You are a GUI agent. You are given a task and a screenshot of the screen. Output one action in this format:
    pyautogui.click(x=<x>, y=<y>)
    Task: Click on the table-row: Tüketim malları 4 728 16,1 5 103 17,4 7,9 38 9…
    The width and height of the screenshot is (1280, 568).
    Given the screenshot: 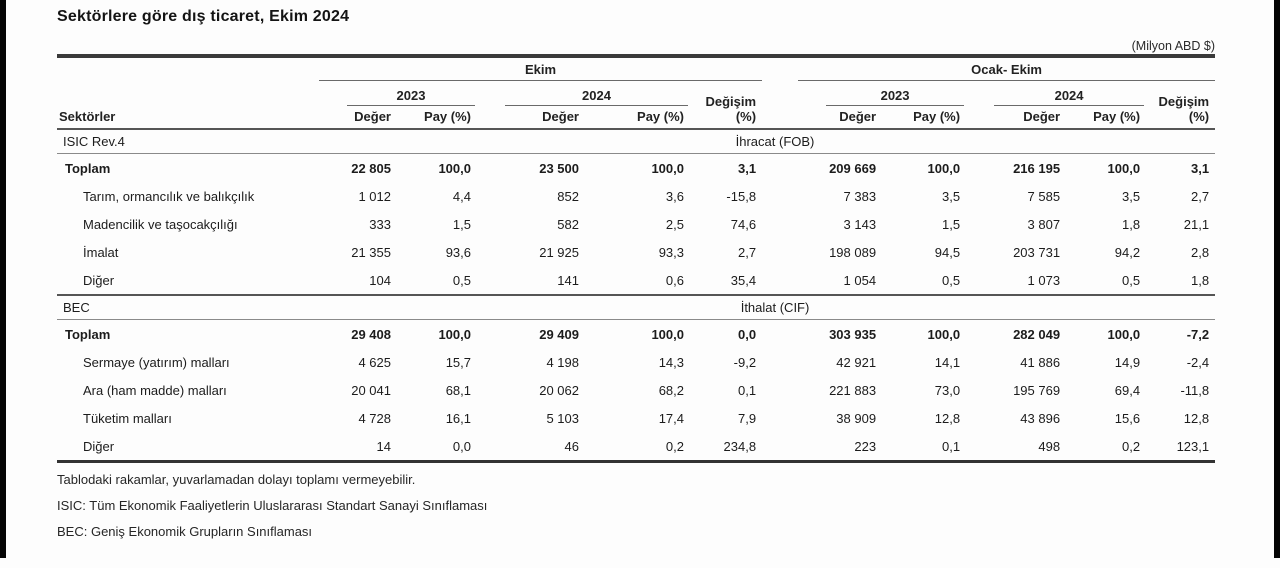 What is the action you would take?
    pyautogui.click(x=636, y=418)
    